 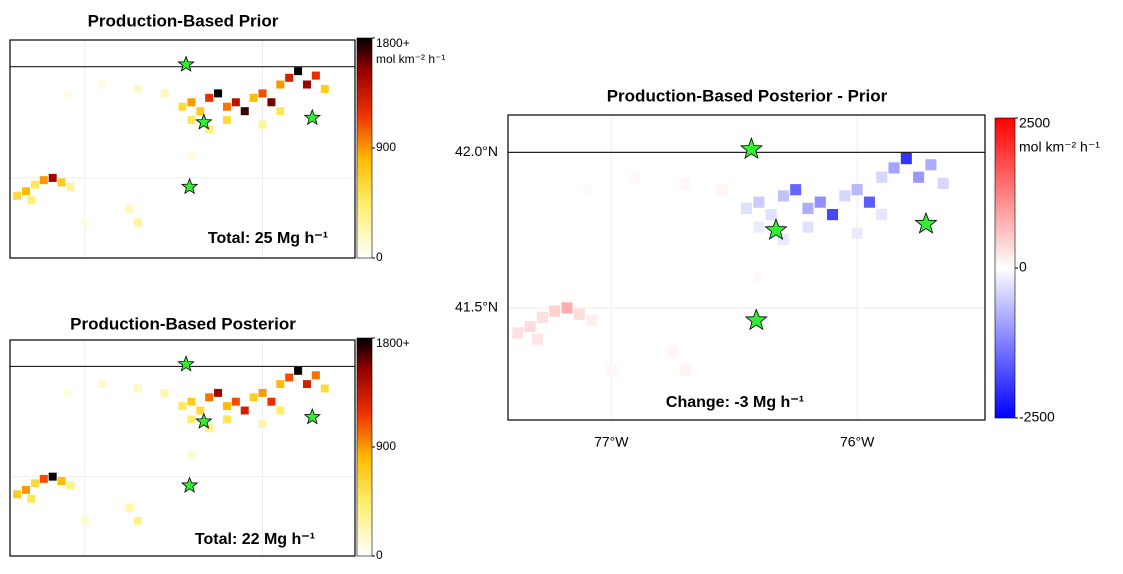 I want to click on x-tick-label: 76°W, so click(x=857, y=442).